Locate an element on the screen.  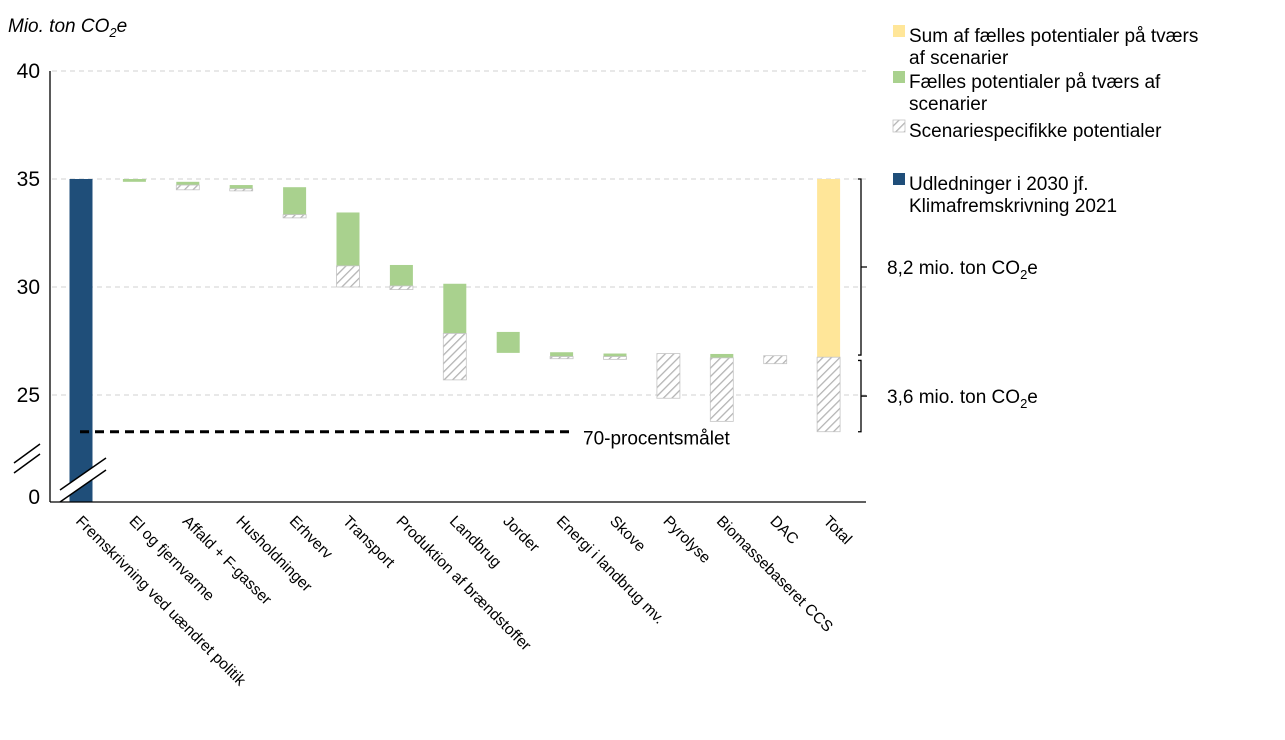
target-line-label: 70-procentsmålet is located at coordinates (657, 439).